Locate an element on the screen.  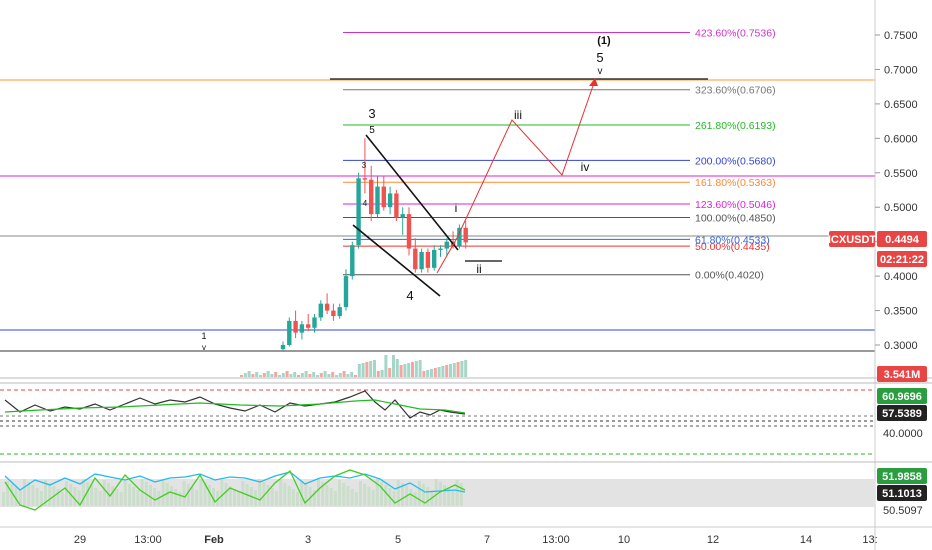
last-price: 0.4494 is located at coordinates (902, 240).